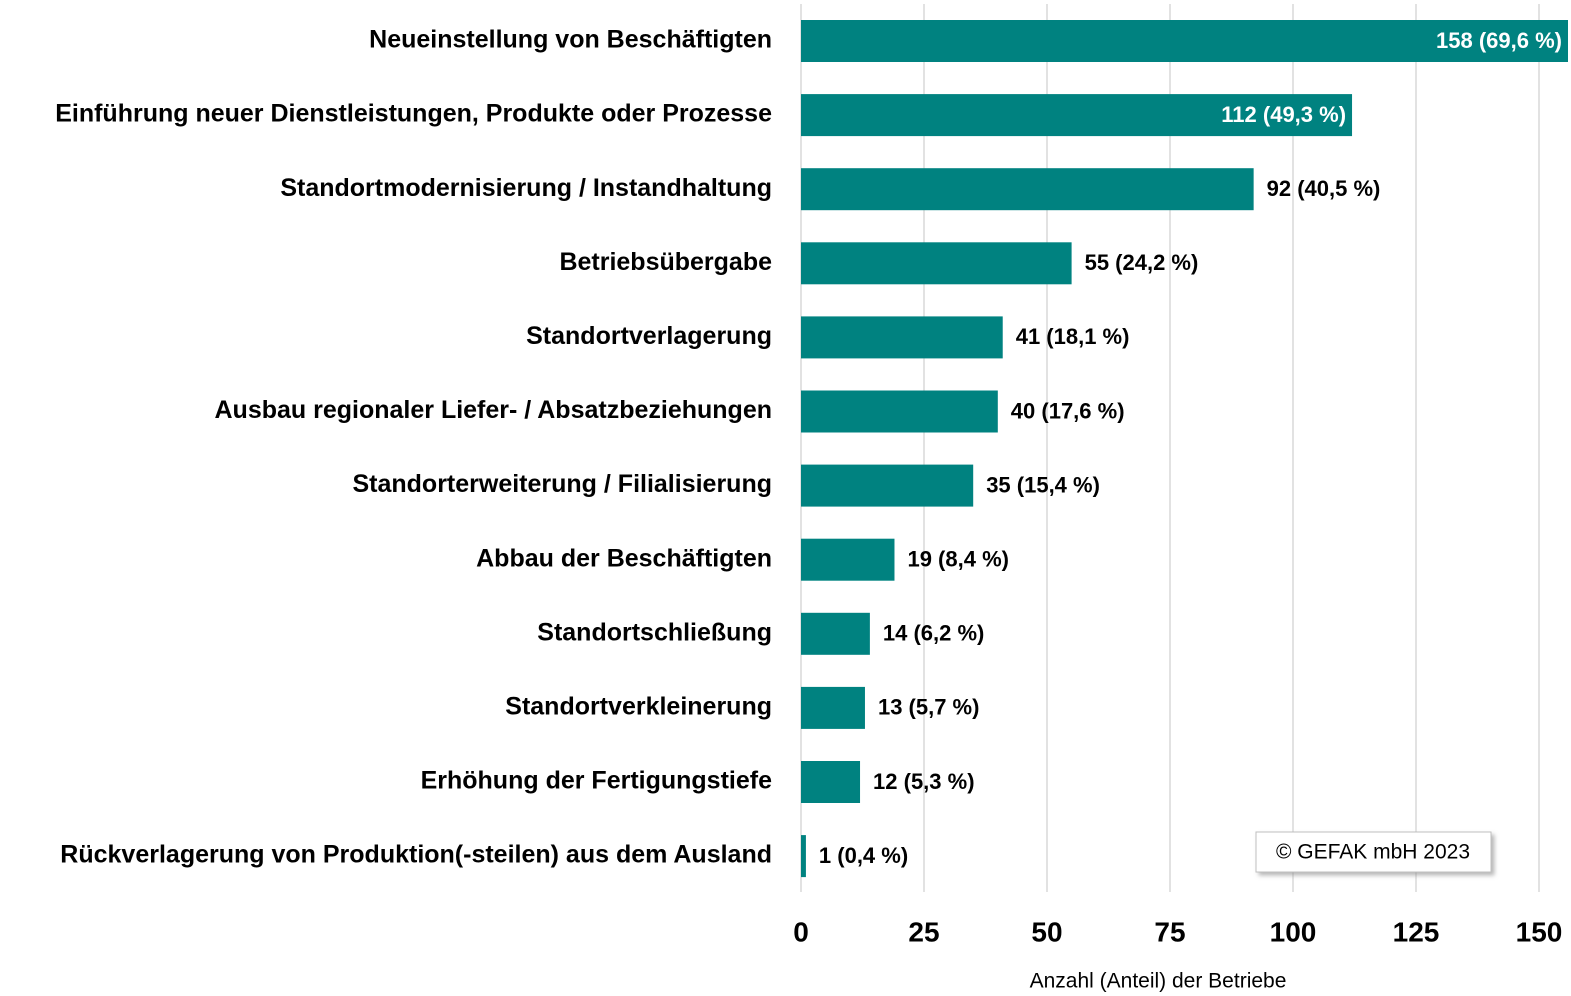 The height and width of the screenshot is (996, 1571). Describe the element at coordinates (596, 781) in the screenshot. I see `category-label: Erhöhung der Fertigungstiefe` at that location.